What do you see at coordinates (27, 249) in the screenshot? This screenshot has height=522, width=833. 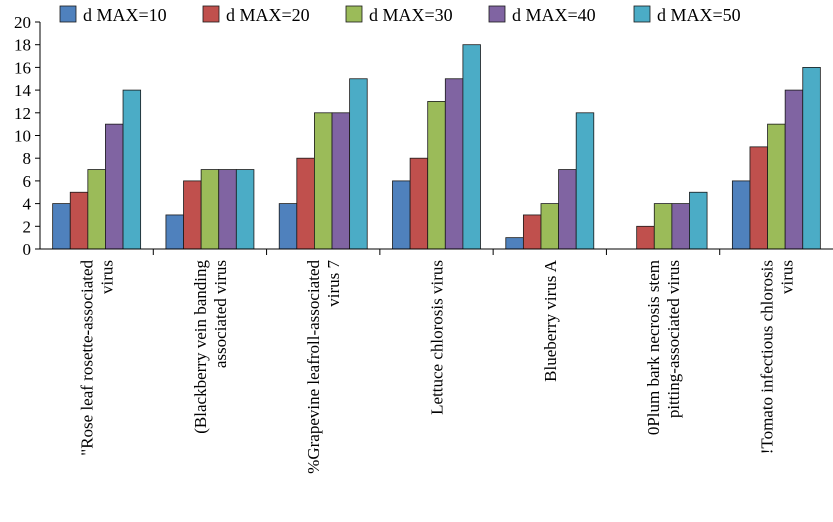 I see `y-tick-label: 0` at bounding box center [27, 249].